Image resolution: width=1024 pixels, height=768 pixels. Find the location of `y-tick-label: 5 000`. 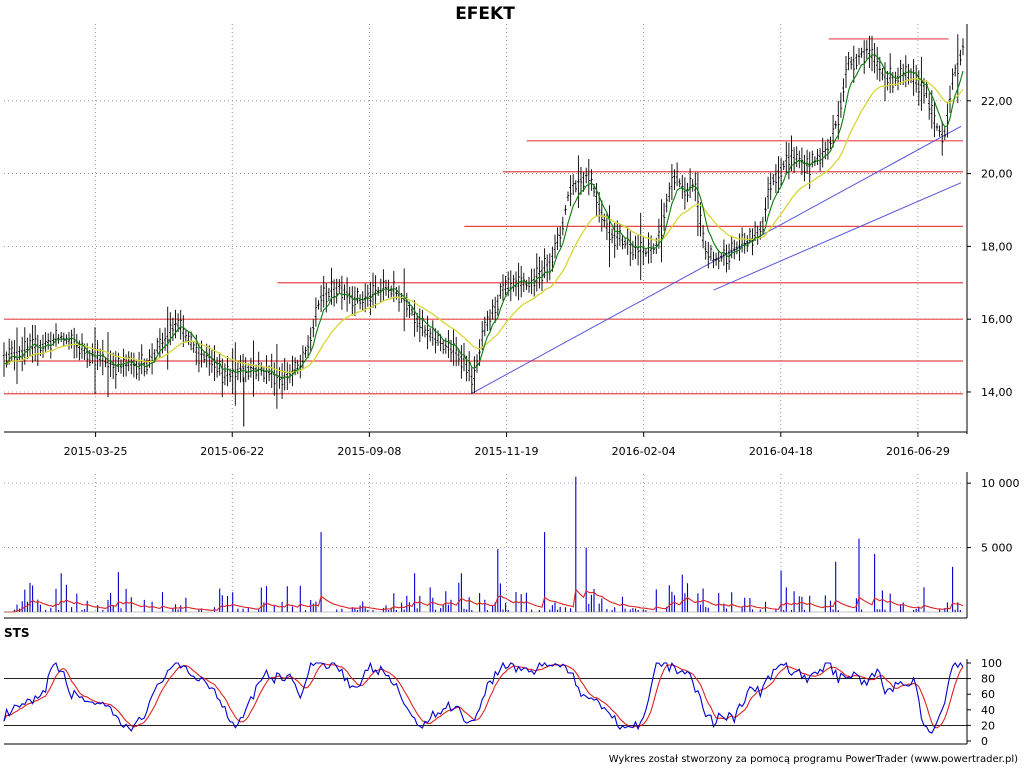

y-tick-label: 5 000 is located at coordinates (997, 548).